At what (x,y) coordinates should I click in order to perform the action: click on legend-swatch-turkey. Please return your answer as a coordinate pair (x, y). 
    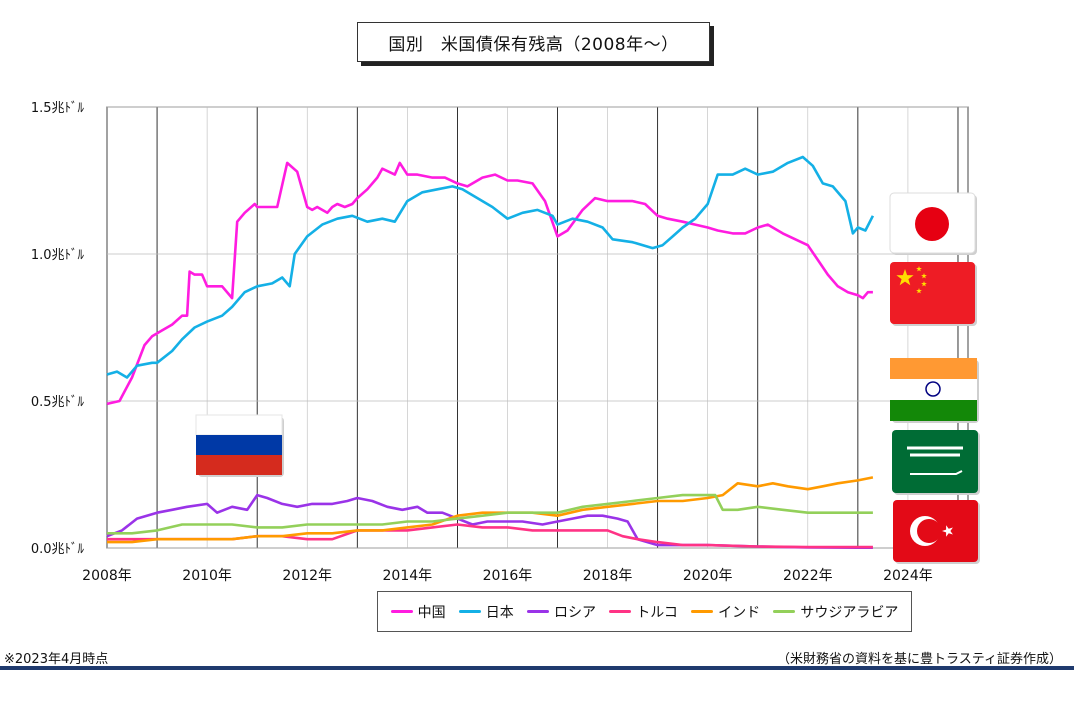
    Looking at the image, I should click on (620, 611).